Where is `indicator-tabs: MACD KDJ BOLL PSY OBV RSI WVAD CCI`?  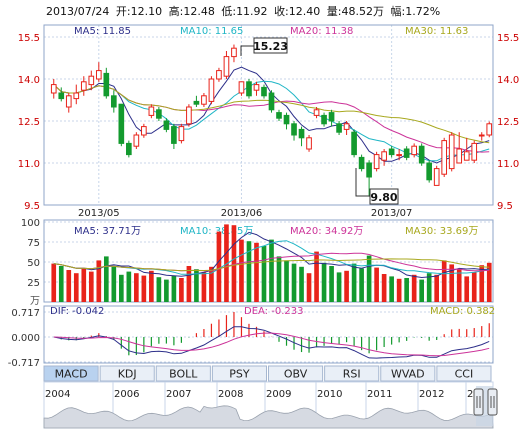 indicator-tabs: MACD KDJ BOLL PSY OBV RSI WVAD CCI is located at coordinates (267, 373).